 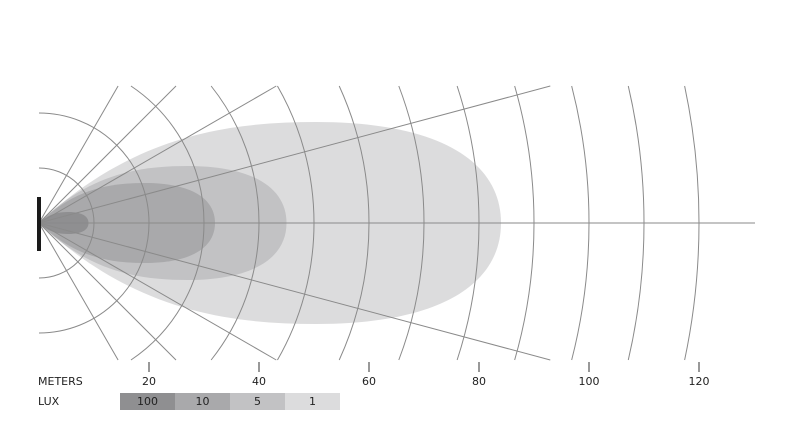 I want to click on lux-legend: 100 10 5 1, so click(x=230, y=401).